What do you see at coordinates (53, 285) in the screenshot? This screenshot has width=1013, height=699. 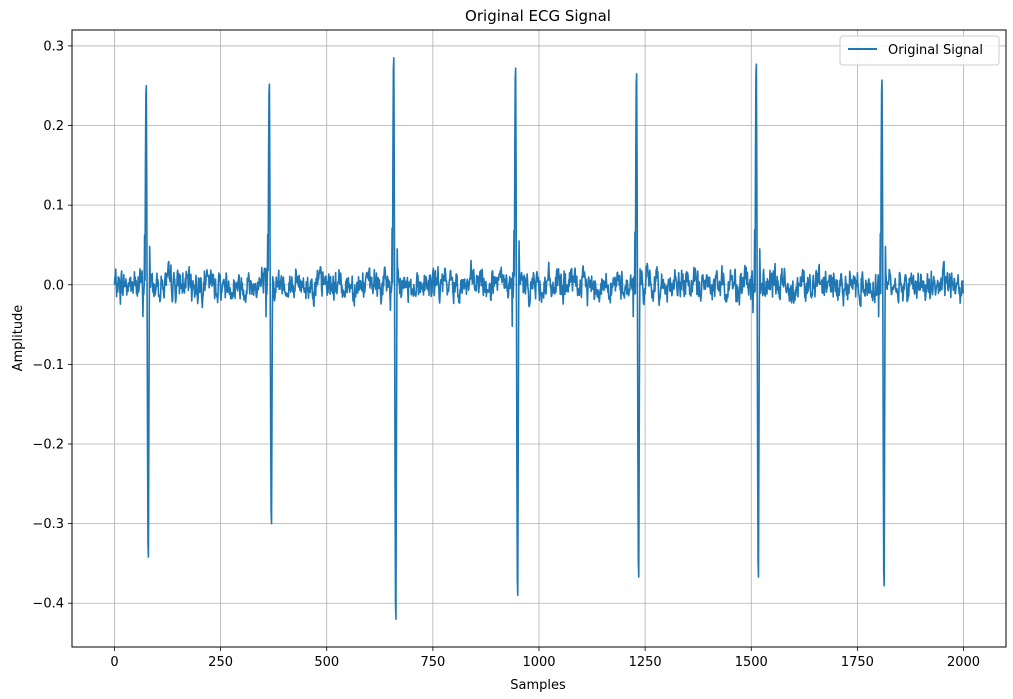 I see `y-tick-label: 0.0` at bounding box center [53, 285].